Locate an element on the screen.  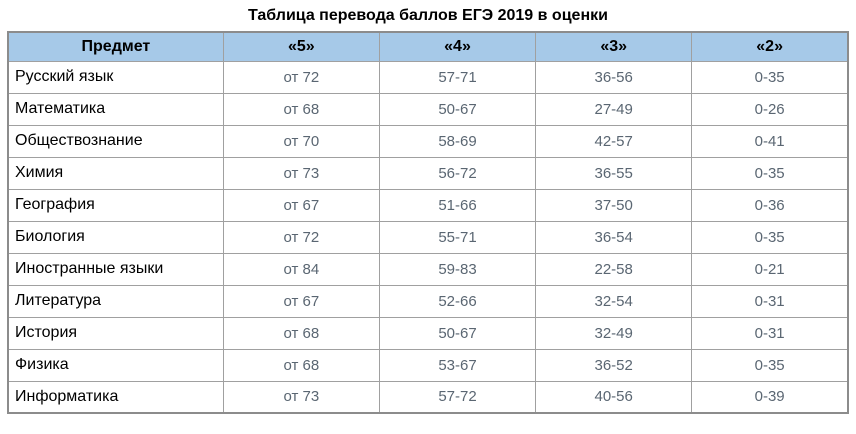
table-row: Обществознание от 70 58-69 42-57 0-41 is located at coordinates (428, 141).